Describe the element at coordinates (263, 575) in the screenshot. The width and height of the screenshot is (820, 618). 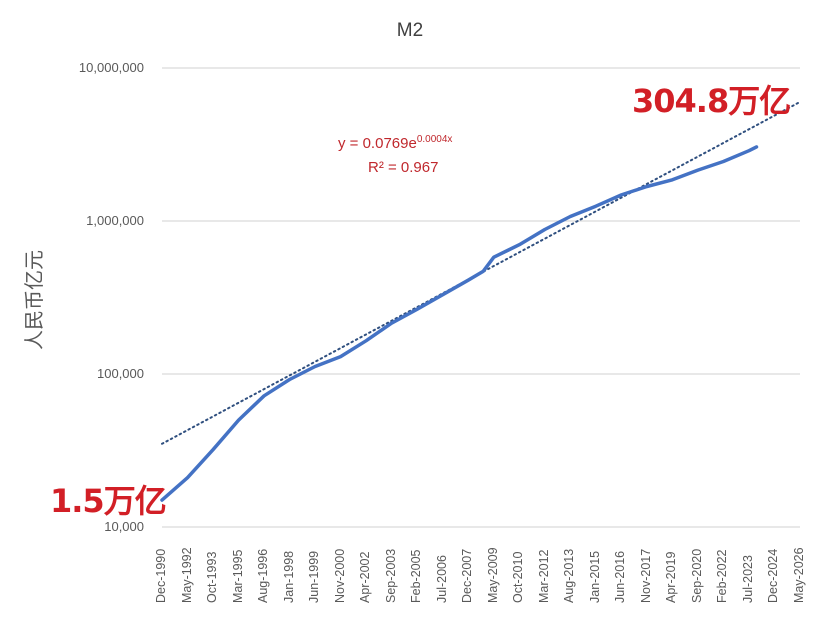
I see `x-tick-label: Aug-1996` at that location.